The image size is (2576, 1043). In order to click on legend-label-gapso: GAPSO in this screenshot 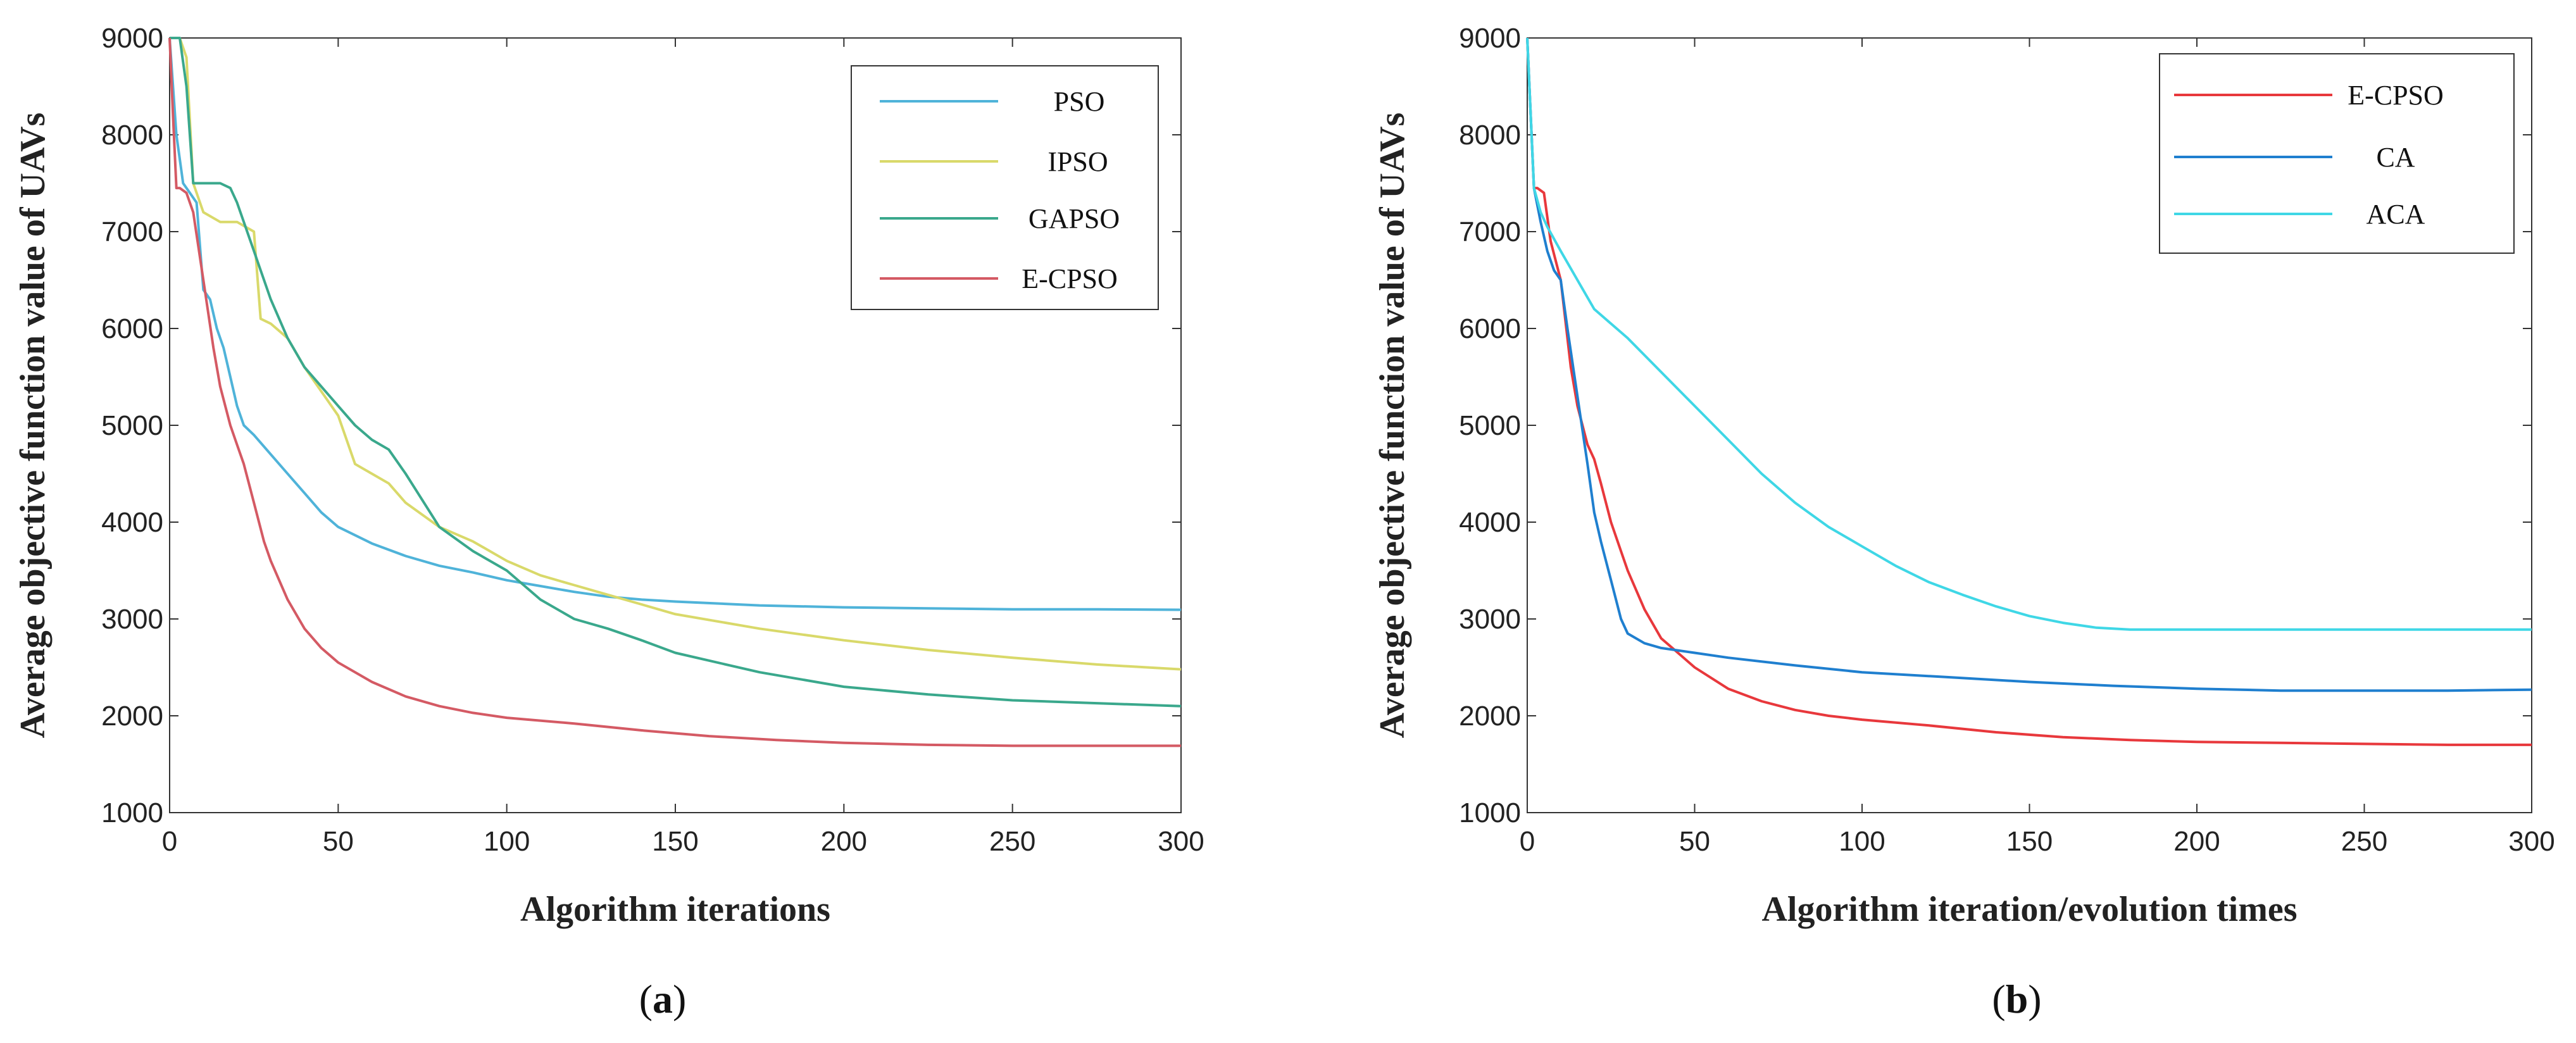, I will do `click(1074, 218)`.